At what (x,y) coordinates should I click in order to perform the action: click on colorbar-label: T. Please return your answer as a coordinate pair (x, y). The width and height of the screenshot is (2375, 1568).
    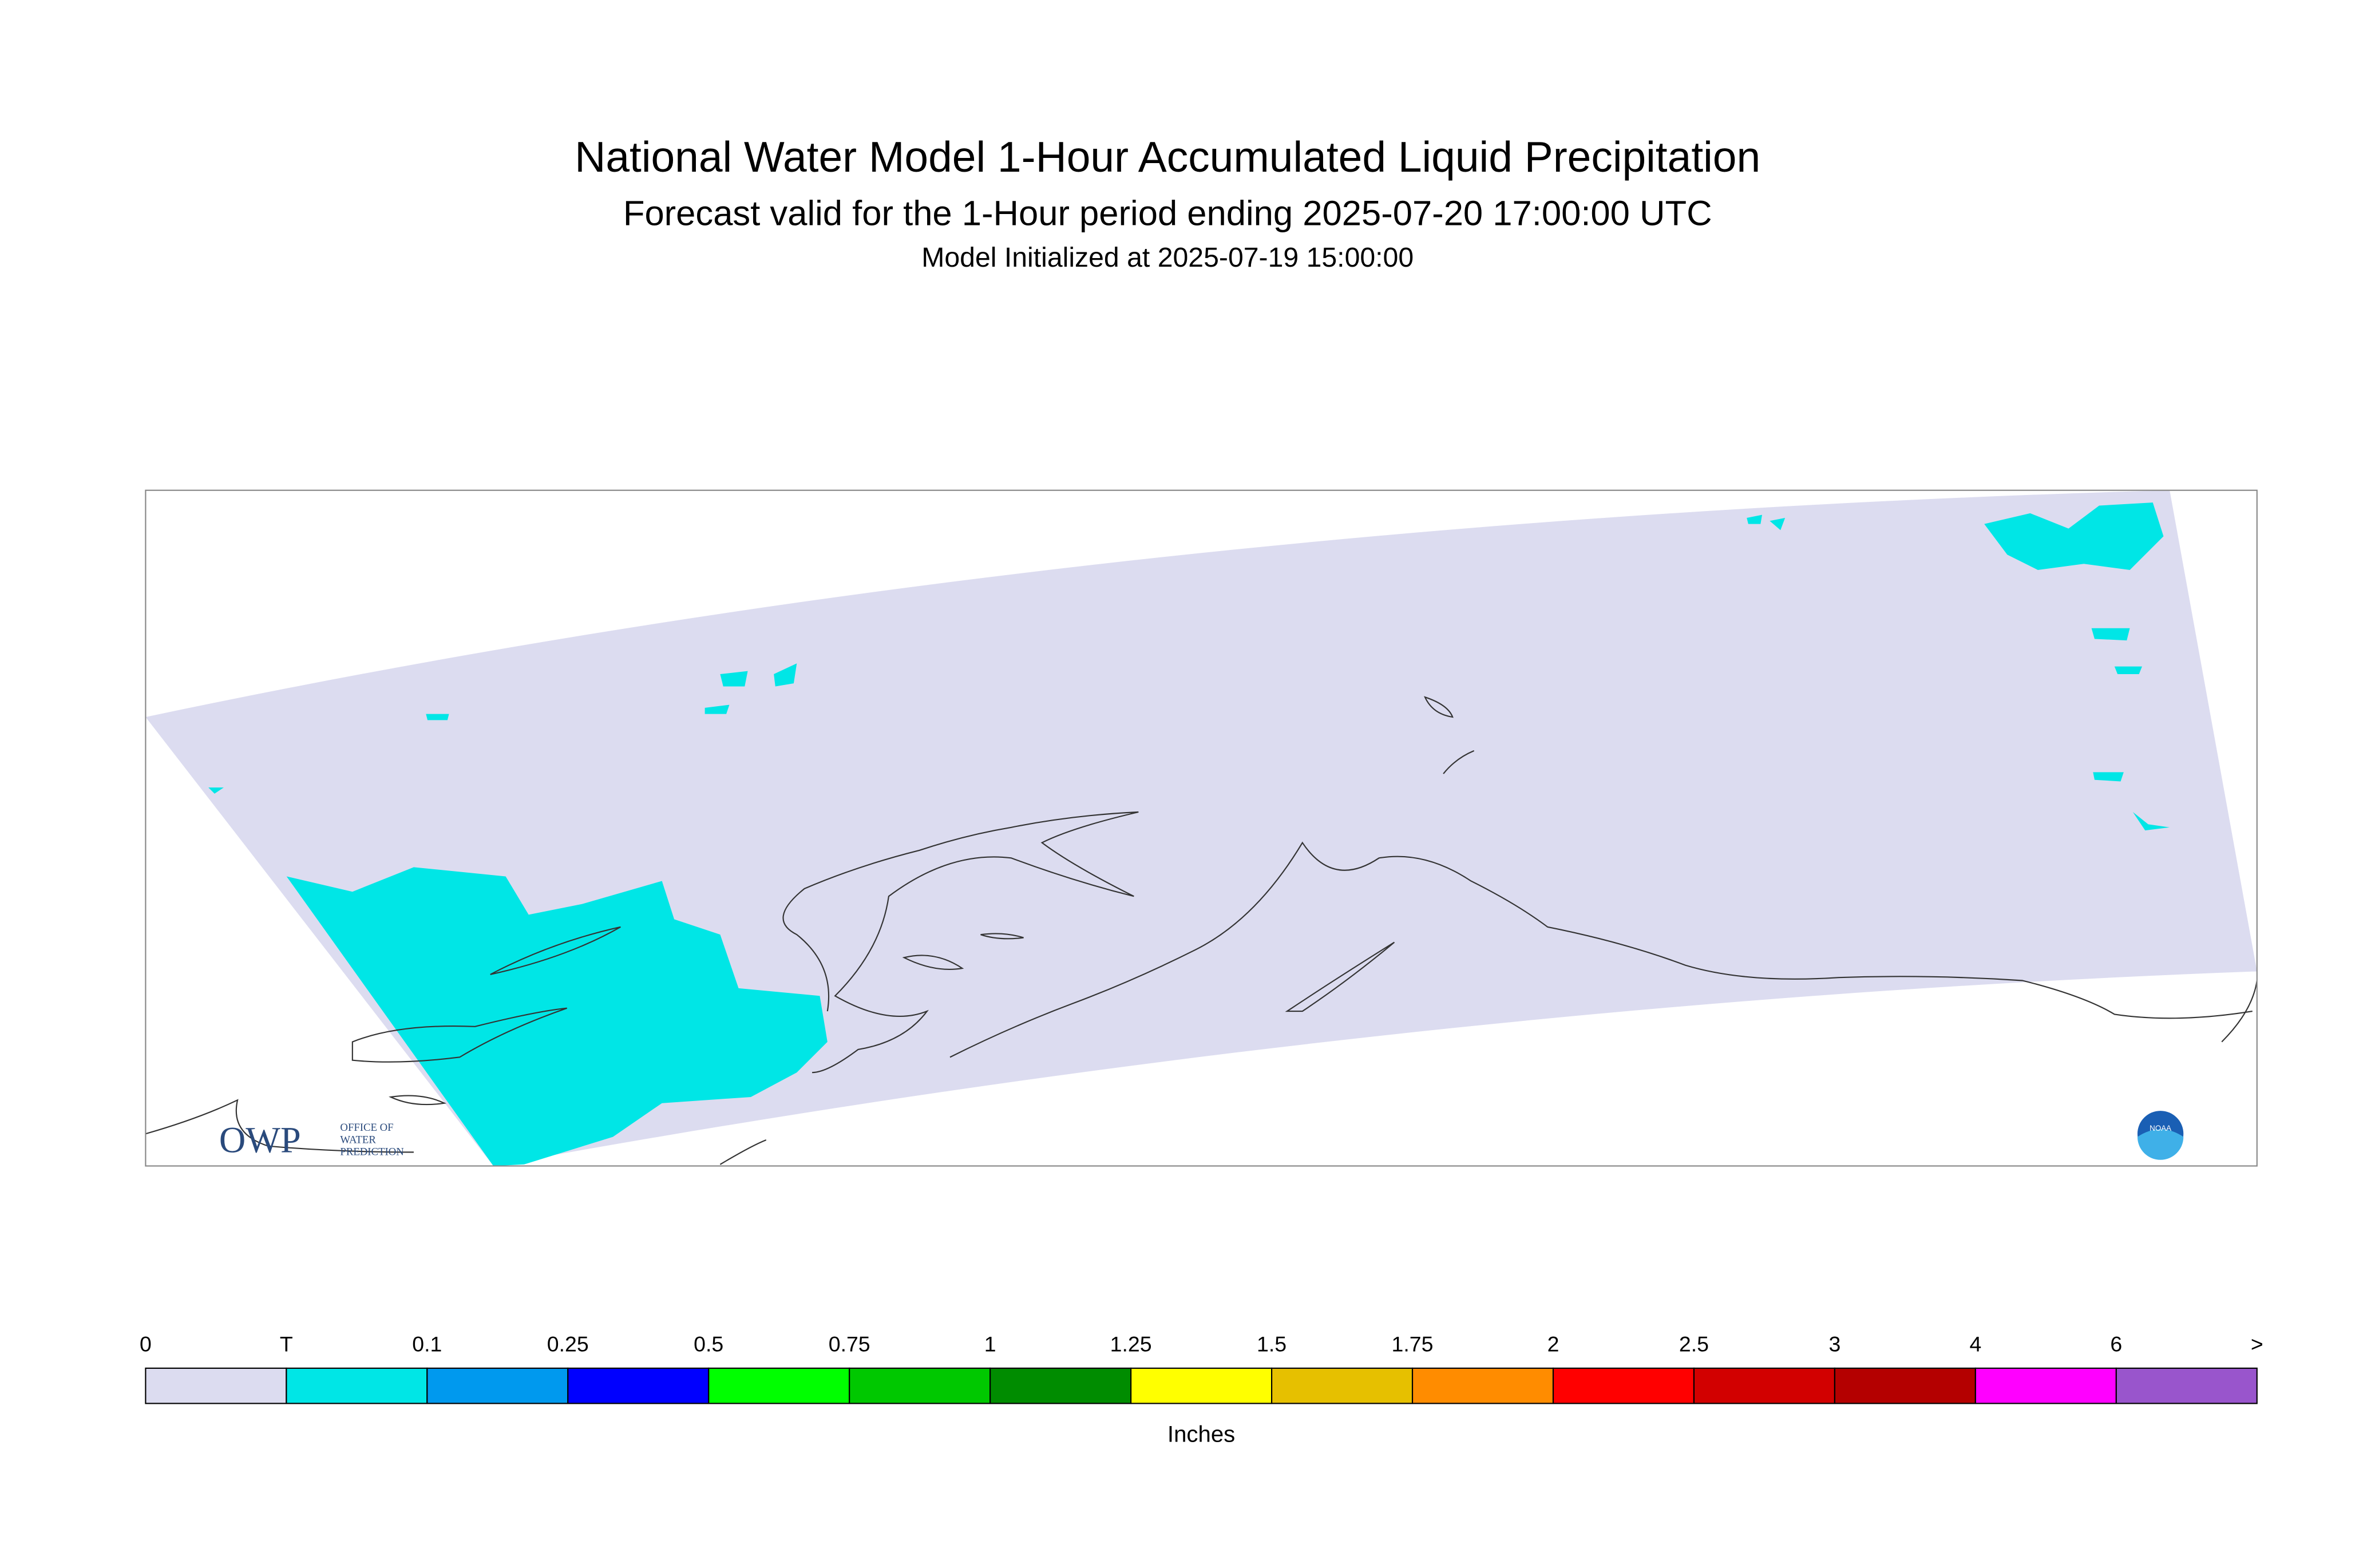
    Looking at the image, I should click on (287, 1344).